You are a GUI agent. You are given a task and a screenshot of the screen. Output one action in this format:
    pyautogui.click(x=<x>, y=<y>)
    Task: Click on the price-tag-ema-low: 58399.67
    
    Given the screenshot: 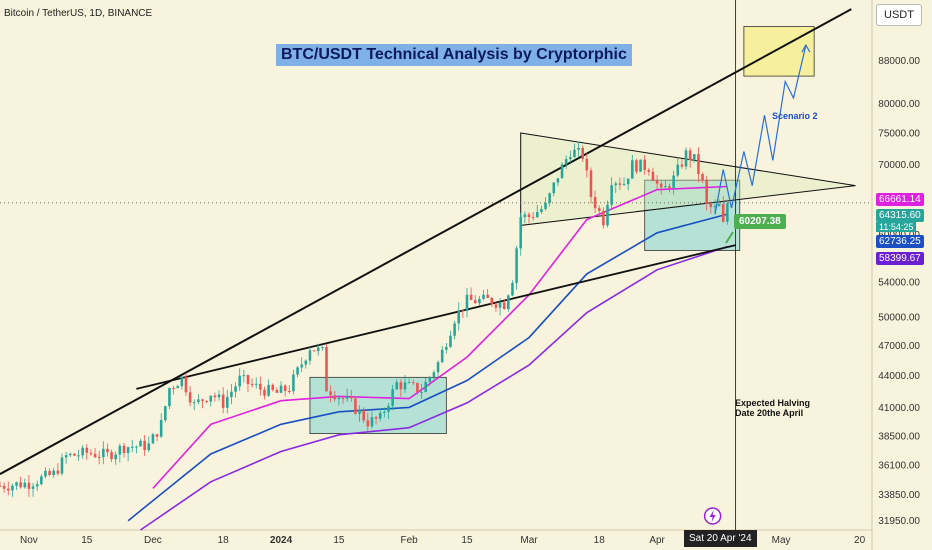 What is the action you would take?
    pyautogui.click(x=900, y=258)
    